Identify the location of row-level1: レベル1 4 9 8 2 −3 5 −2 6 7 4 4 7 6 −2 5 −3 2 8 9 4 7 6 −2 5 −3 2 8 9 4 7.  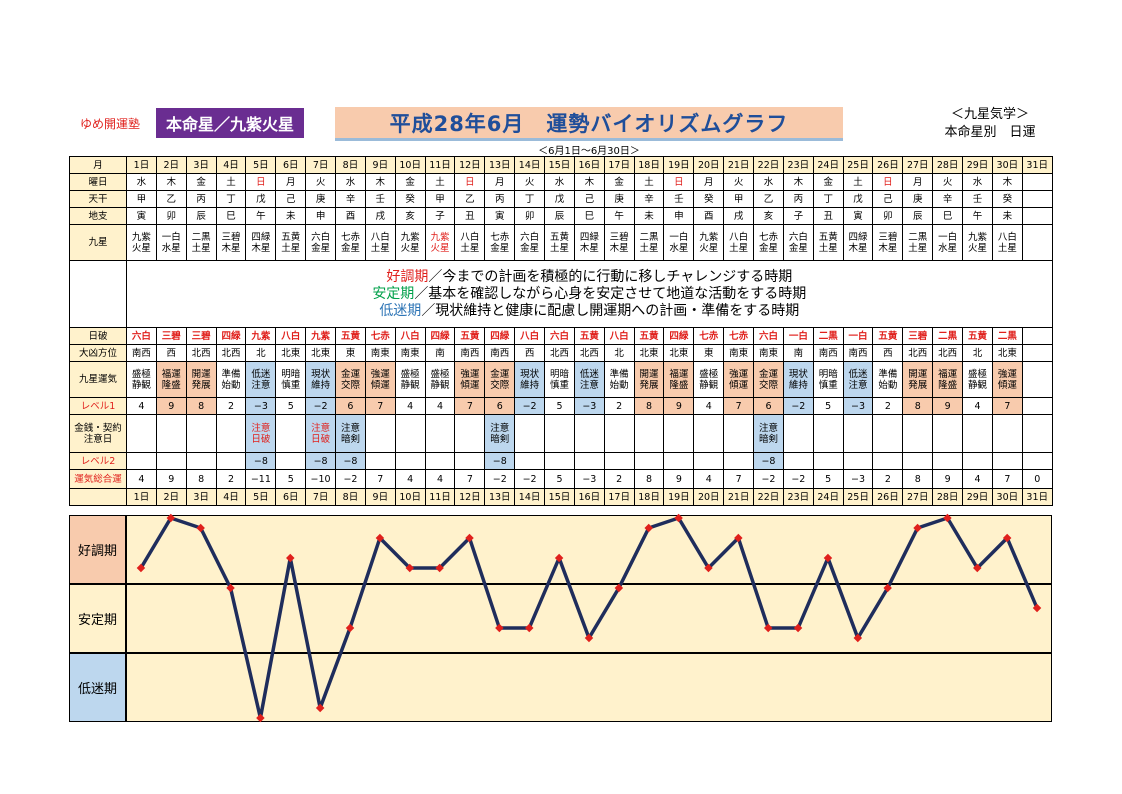
(561, 406).